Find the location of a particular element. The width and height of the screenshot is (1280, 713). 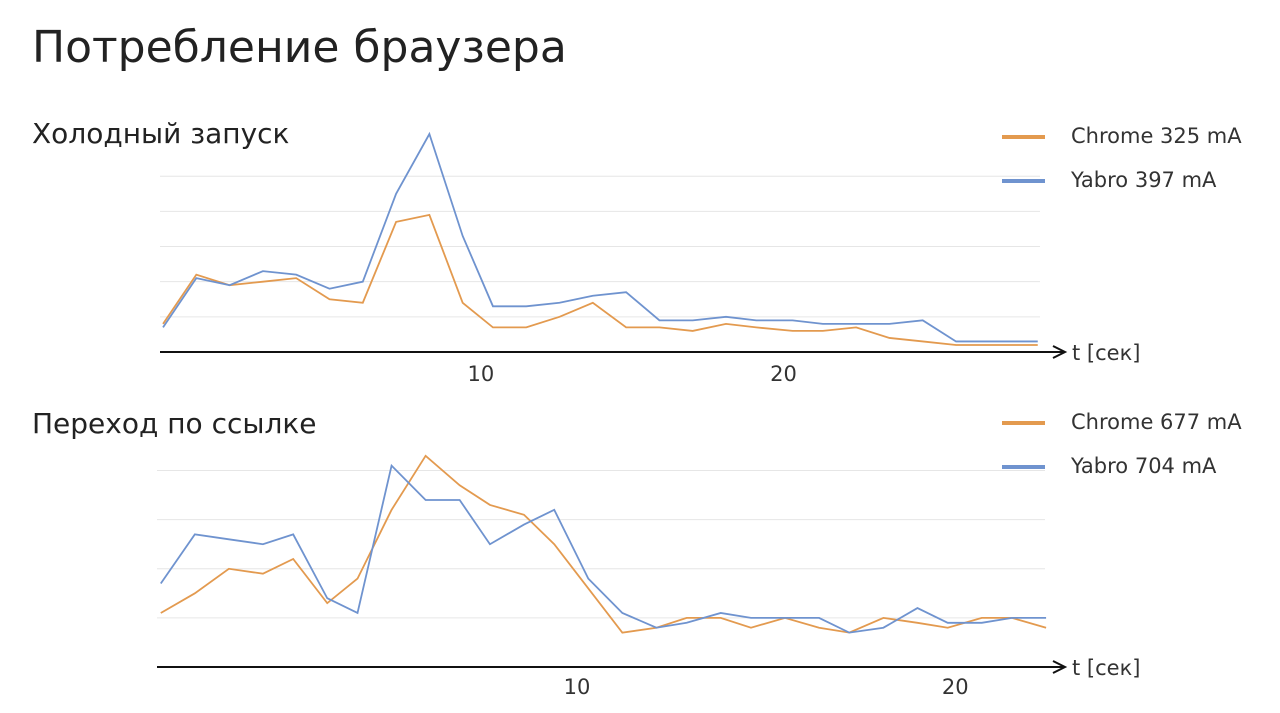

legend-label: Yabro 397 mA is located at coordinates (1143, 180).